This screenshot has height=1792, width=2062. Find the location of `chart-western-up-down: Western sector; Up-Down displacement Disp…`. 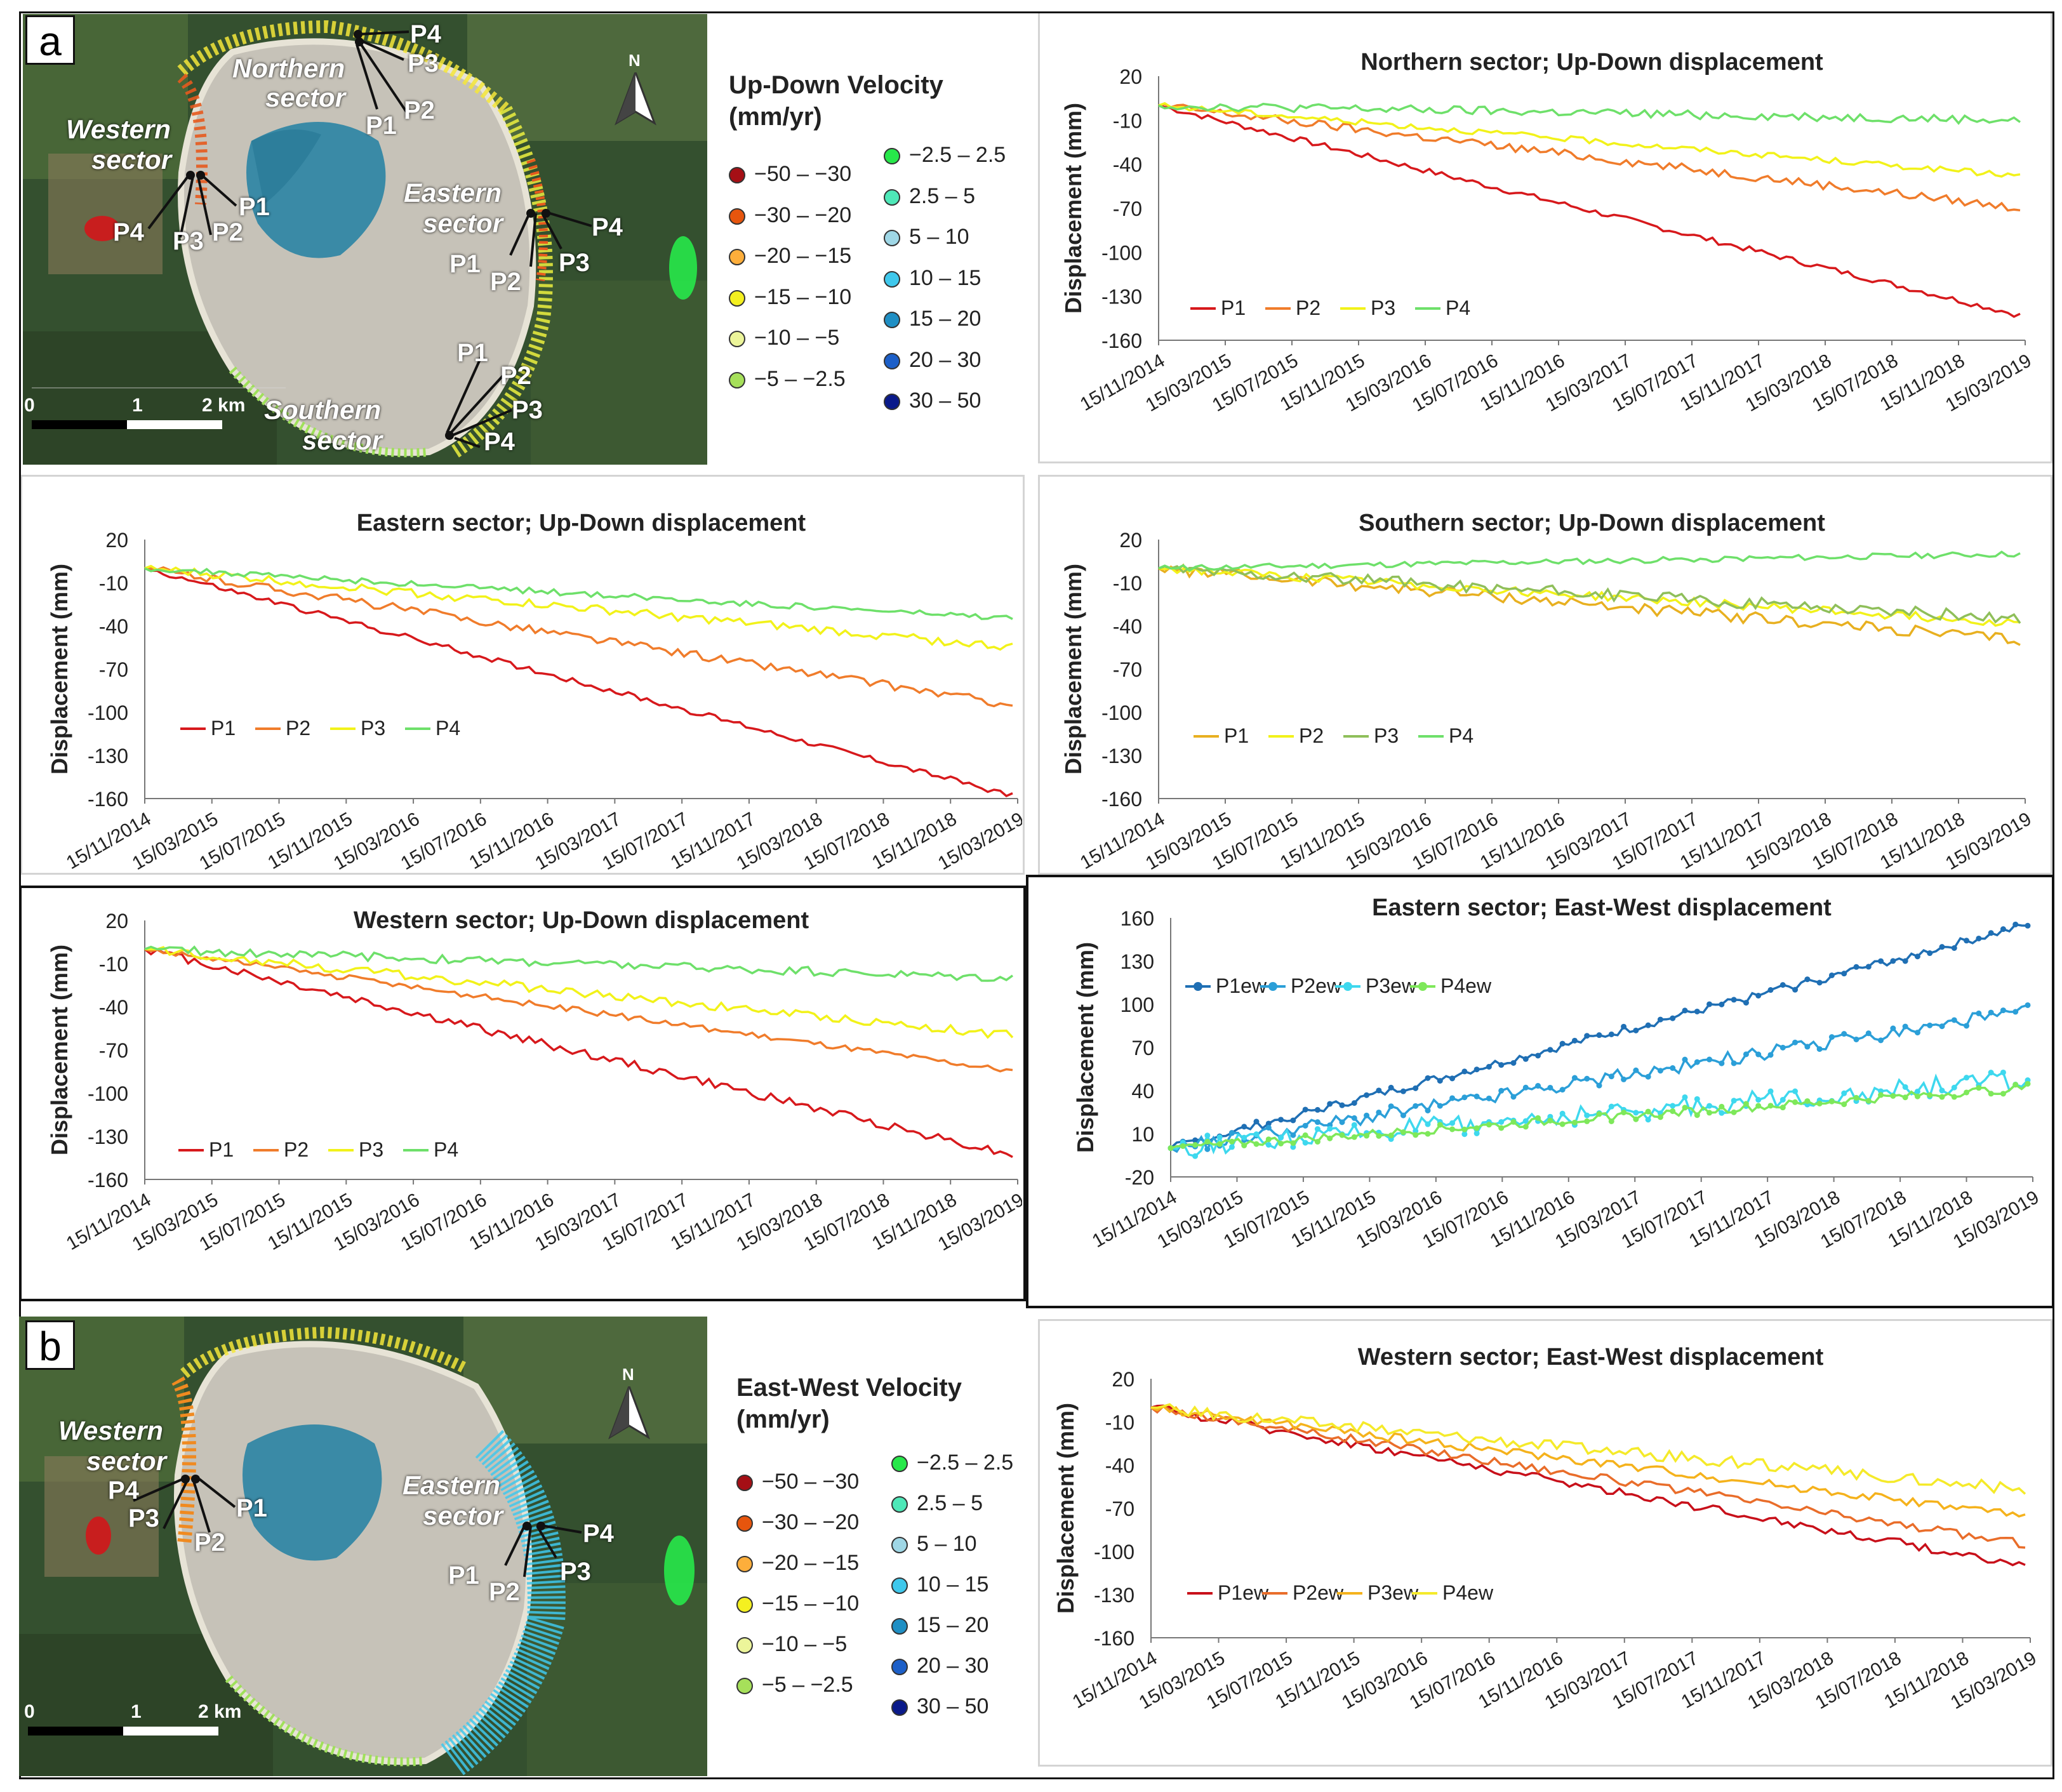

chart-western-up-down: Western sector; Up-Down displacement Disp… is located at coordinates (534, 1081).